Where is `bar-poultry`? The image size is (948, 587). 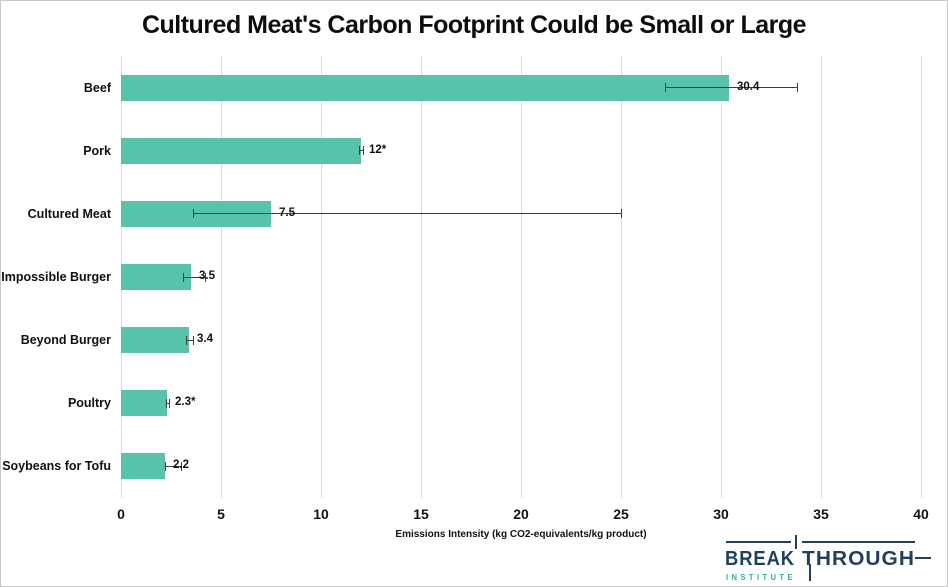
bar-poultry is located at coordinates (144, 403).